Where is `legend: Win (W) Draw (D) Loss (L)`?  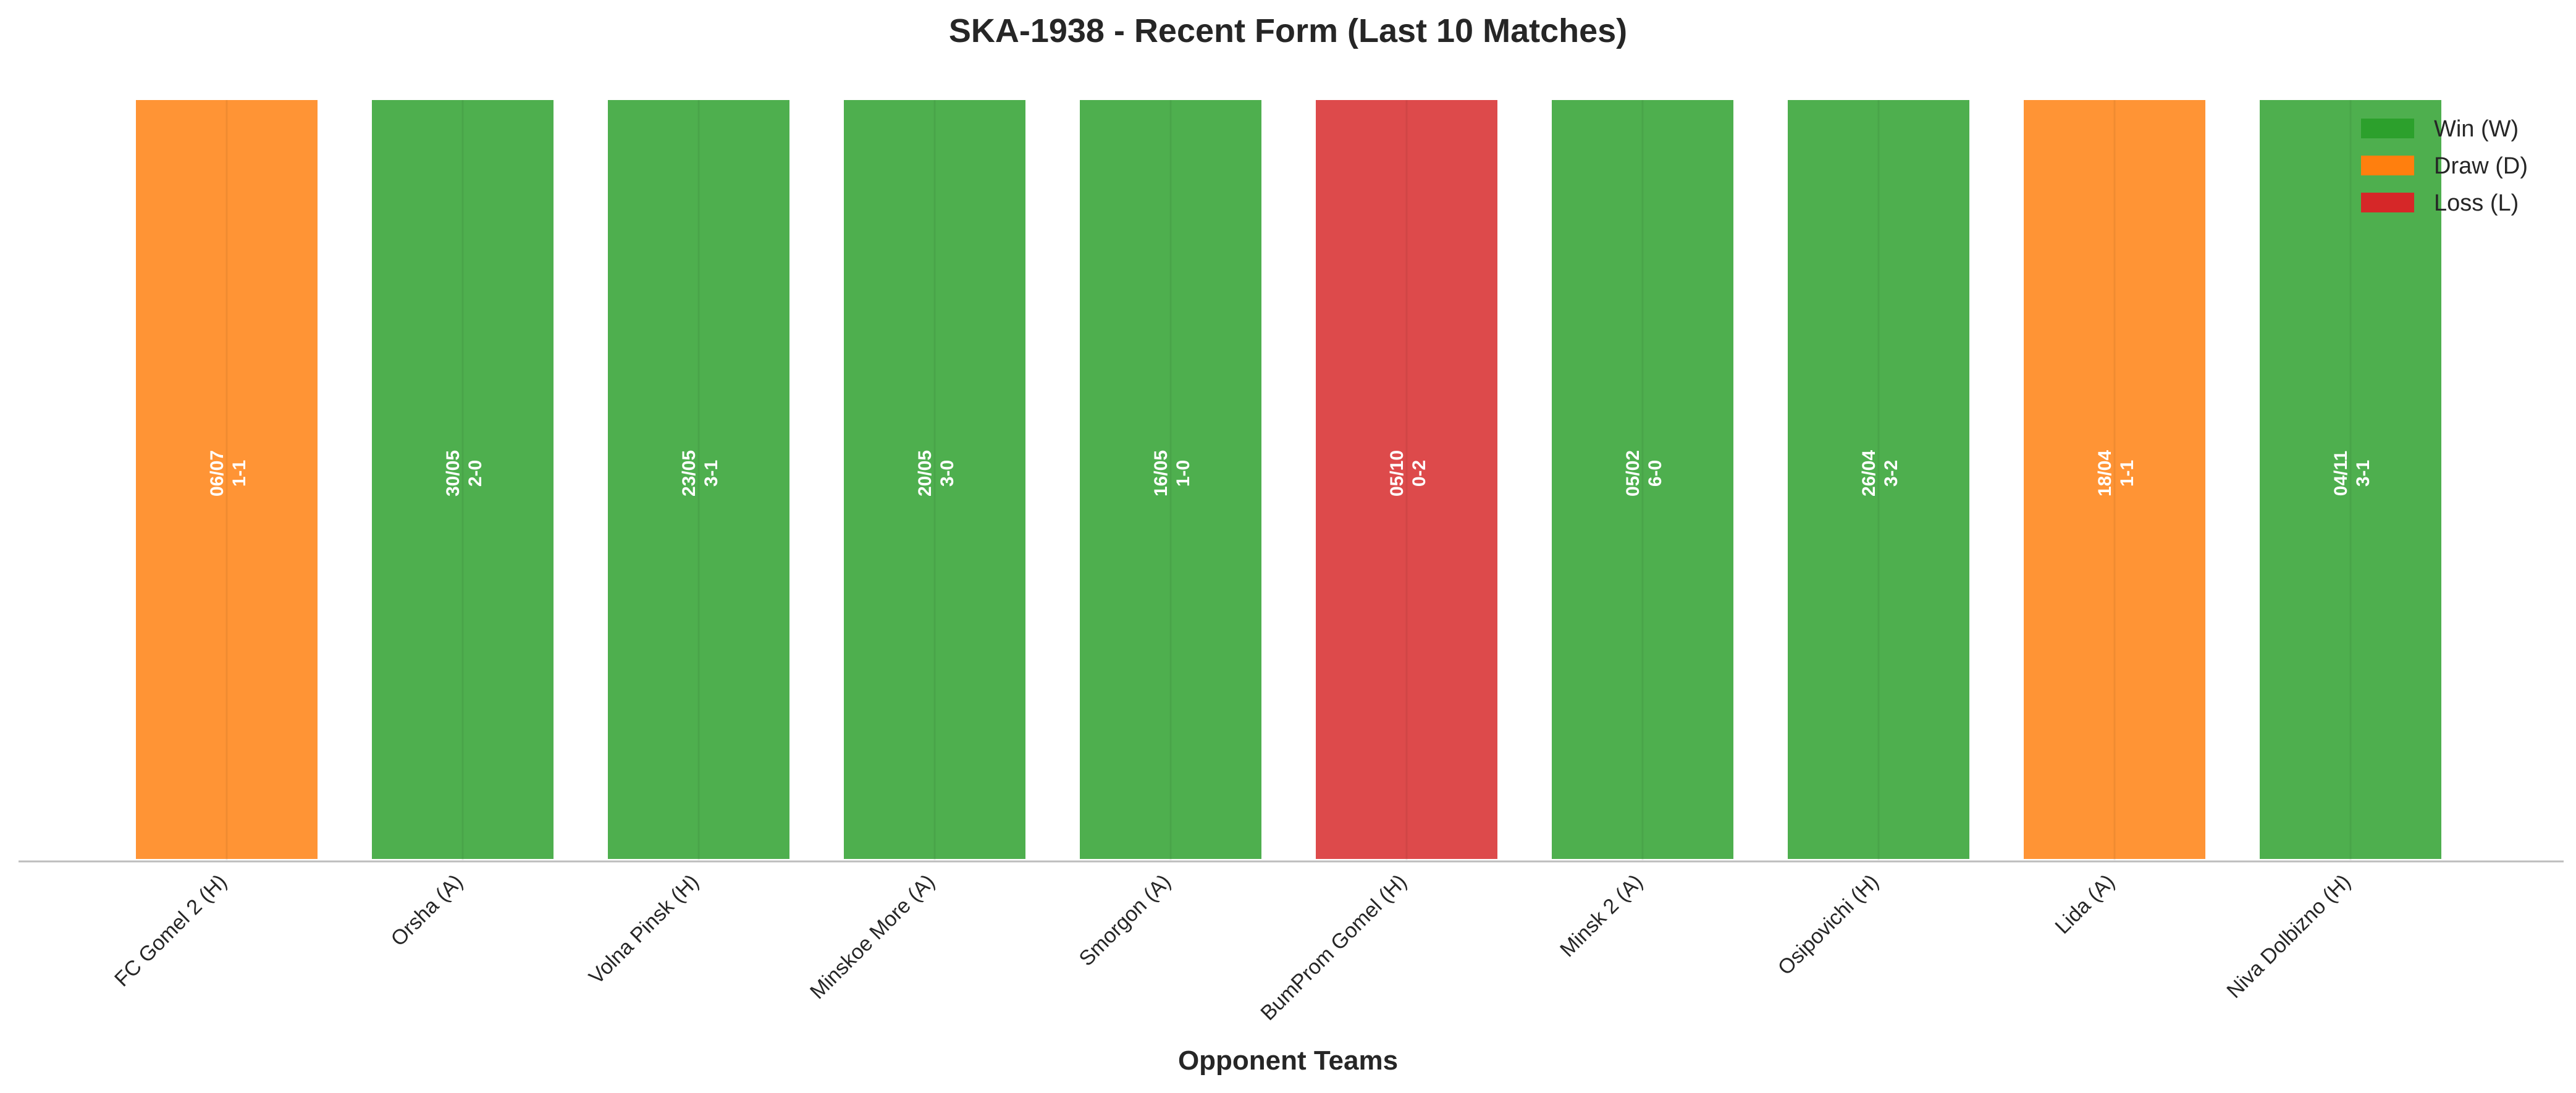
legend: Win (W) Draw (D) Loss (L) is located at coordinates (2444, 166).